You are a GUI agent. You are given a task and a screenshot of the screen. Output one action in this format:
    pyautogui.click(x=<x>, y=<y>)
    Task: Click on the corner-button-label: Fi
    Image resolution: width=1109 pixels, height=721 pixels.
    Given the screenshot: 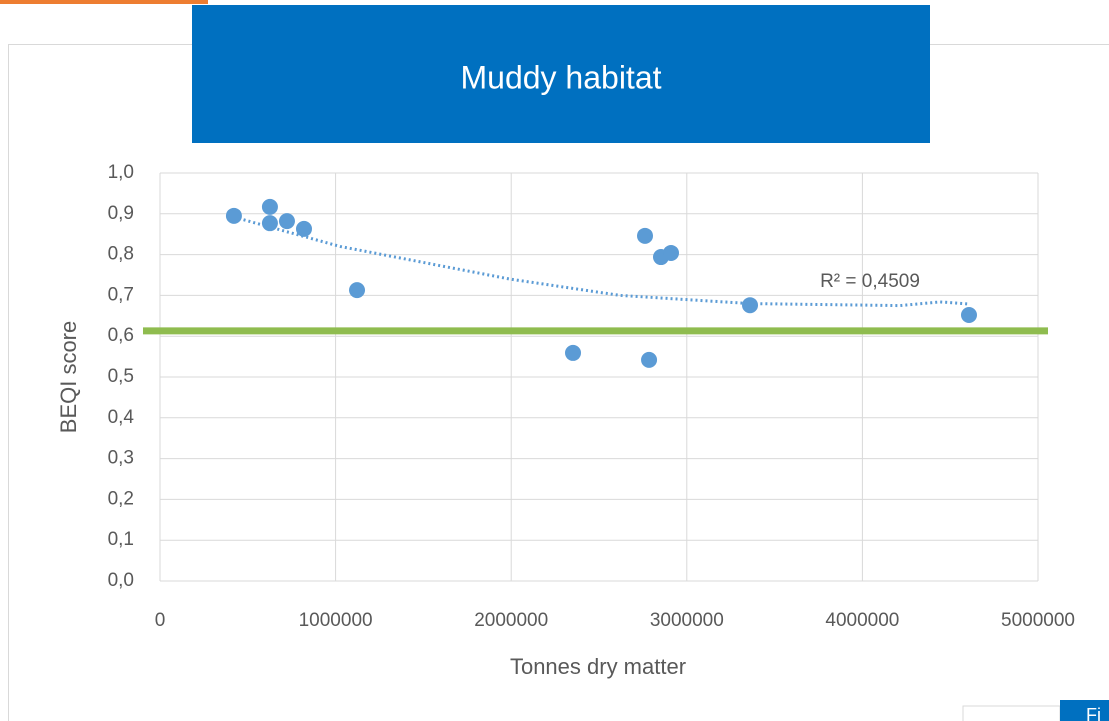 What is the action you would take?
    pyautogui.click(x=1093, y=713)
    